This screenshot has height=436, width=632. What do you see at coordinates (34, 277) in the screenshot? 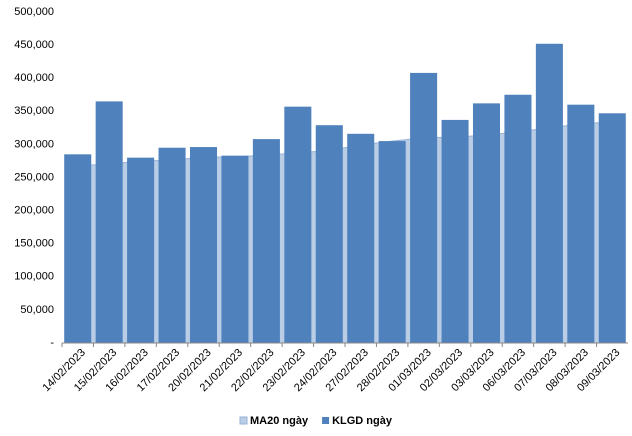
I see `y-tick-label: 100,000` at bounding box center [34, 277].